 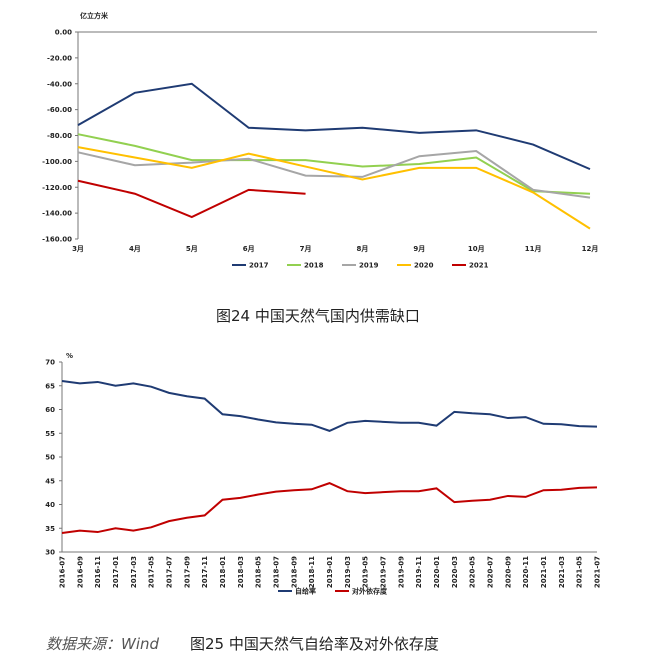 What do you see at coordinates (473, 572) in the screenshot?
I see `x-tick-label: 2020-05` at bounding box center [473, 572].